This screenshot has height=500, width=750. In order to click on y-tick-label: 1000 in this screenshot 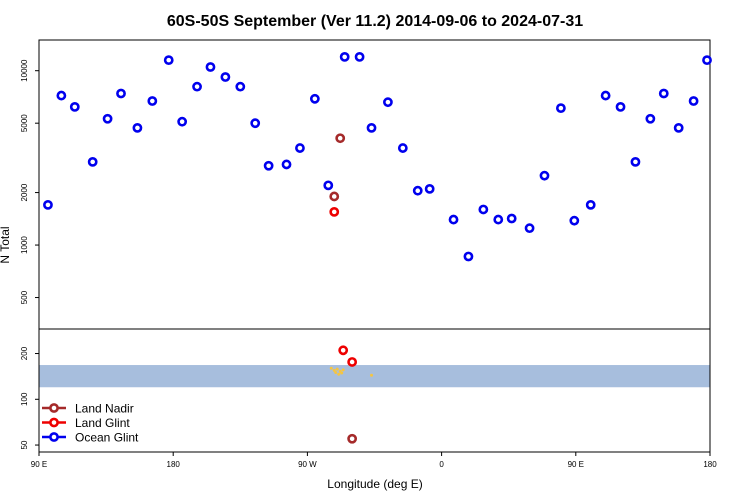, I will do `click(24, 245)`.